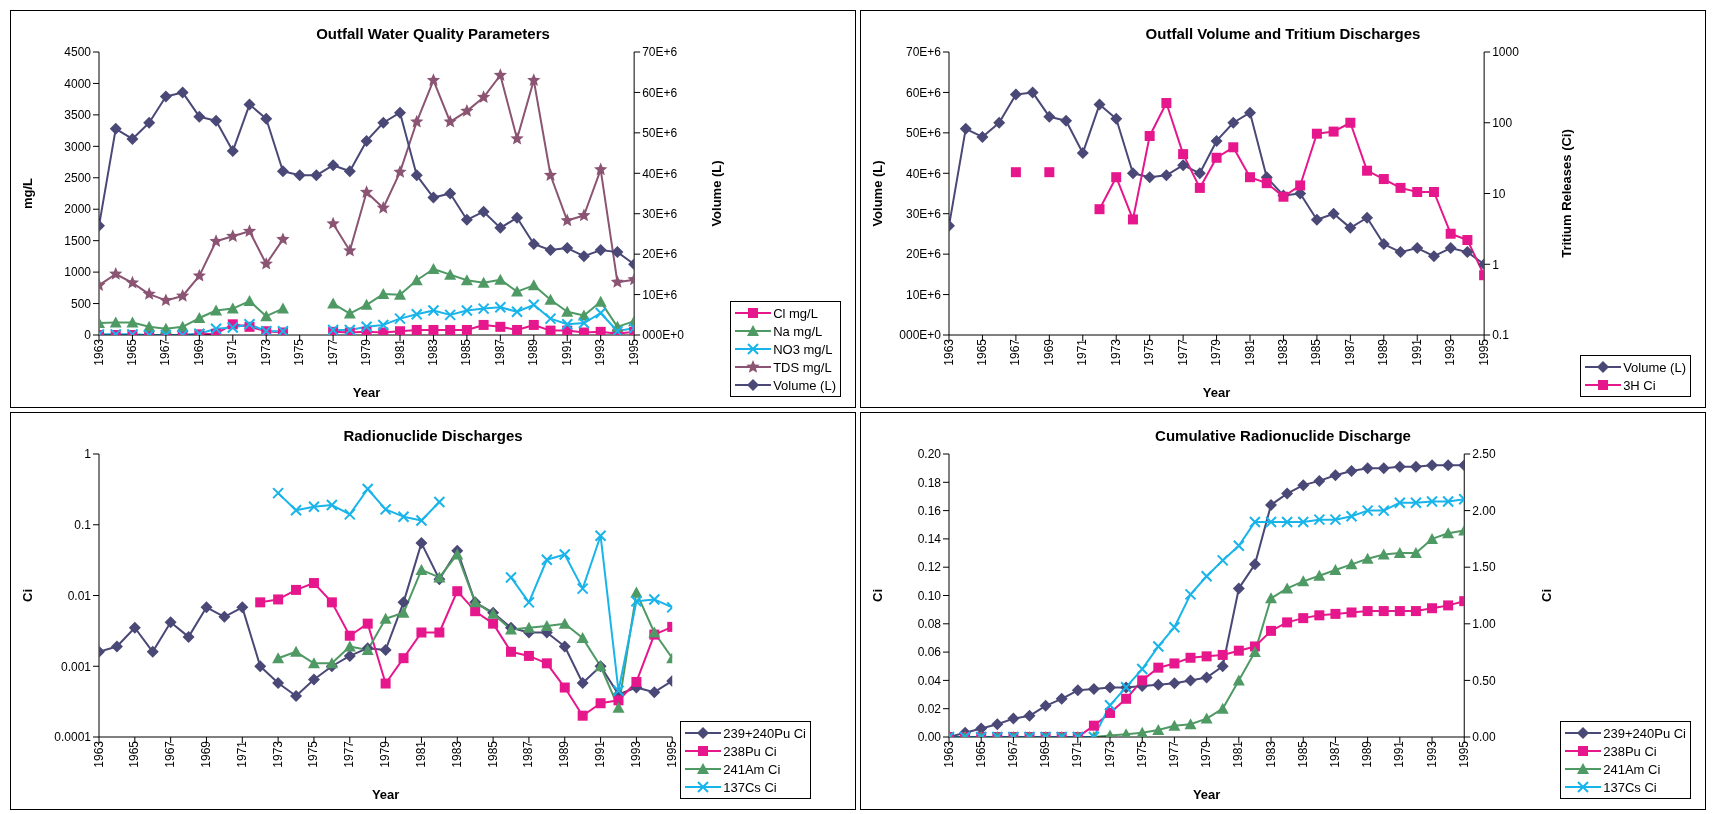  I want to click on y2-tick-label: 1, so click(1496, 264).